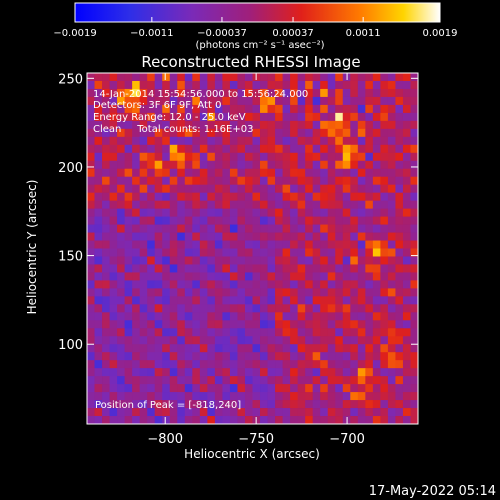 The height and width of the screenshot is (500, 500). What do you see at coordinates (432, 491) in the screenshot?
I see `footer-date: 17-May-2022 05:14` at bounding box center [432, 491].